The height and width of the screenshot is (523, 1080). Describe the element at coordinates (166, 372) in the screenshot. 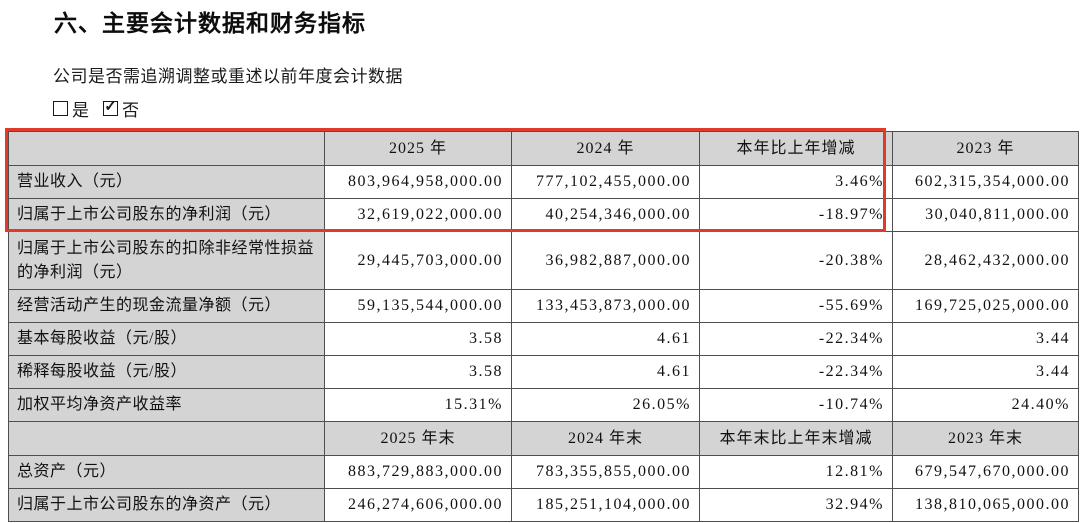

I see `row-label: 稀释每股收益（元/股）` at that location.